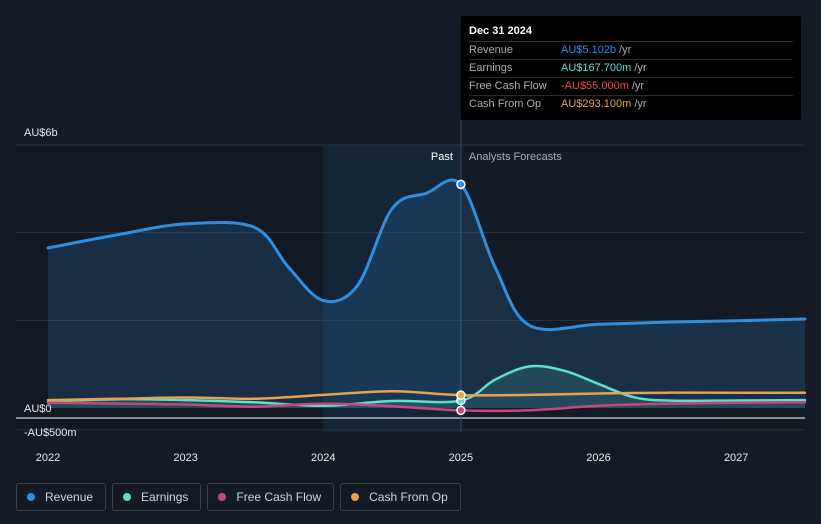  I want to click on legend-item-free-cash-flow: Free Cash Flow, so click(271, 497).